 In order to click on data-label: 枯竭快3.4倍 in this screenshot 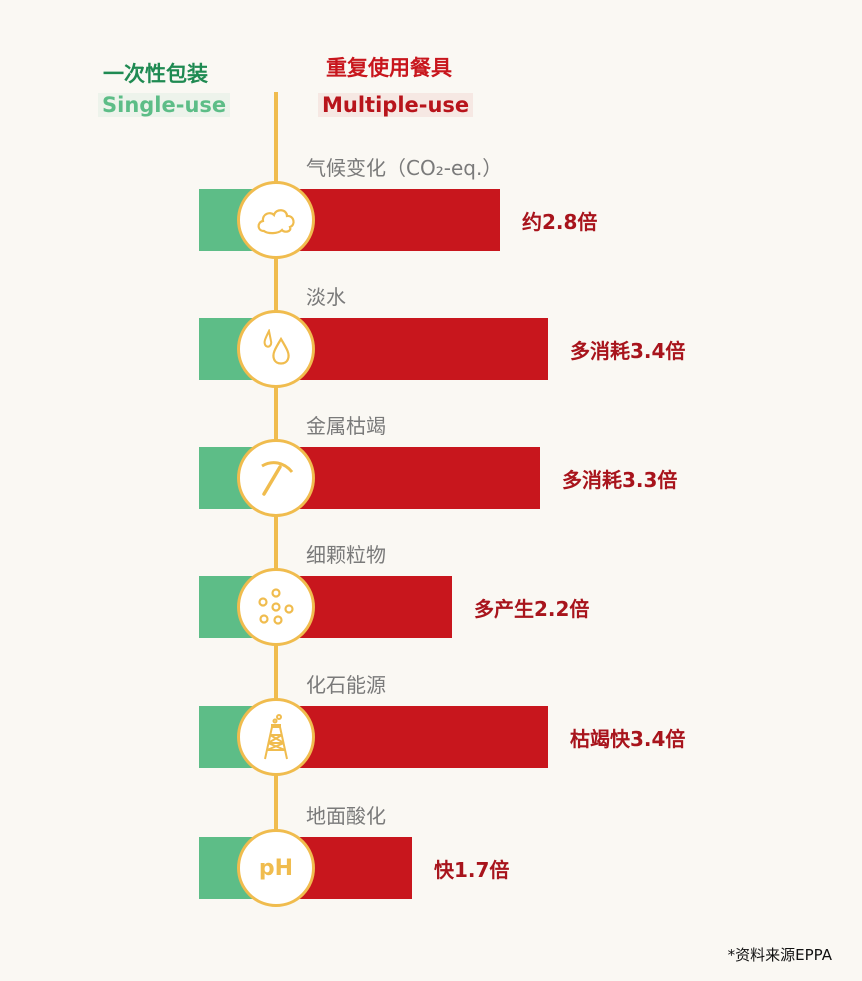, I will do `click(628, 739)`.